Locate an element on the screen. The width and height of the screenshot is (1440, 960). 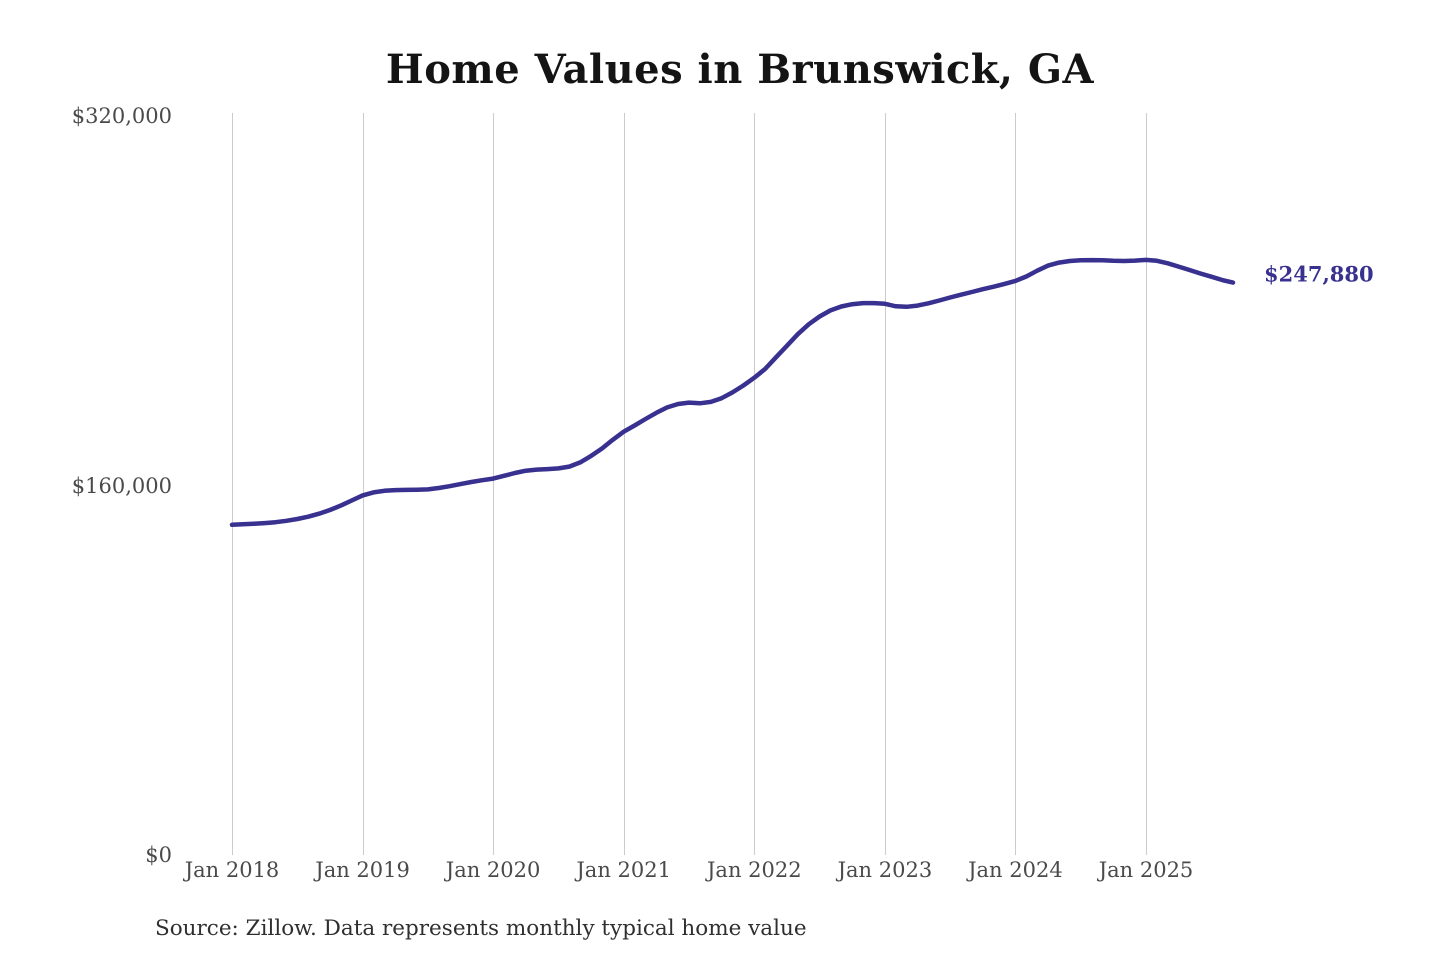
y-tick-label: $0 is located at coordinates (158, 855).